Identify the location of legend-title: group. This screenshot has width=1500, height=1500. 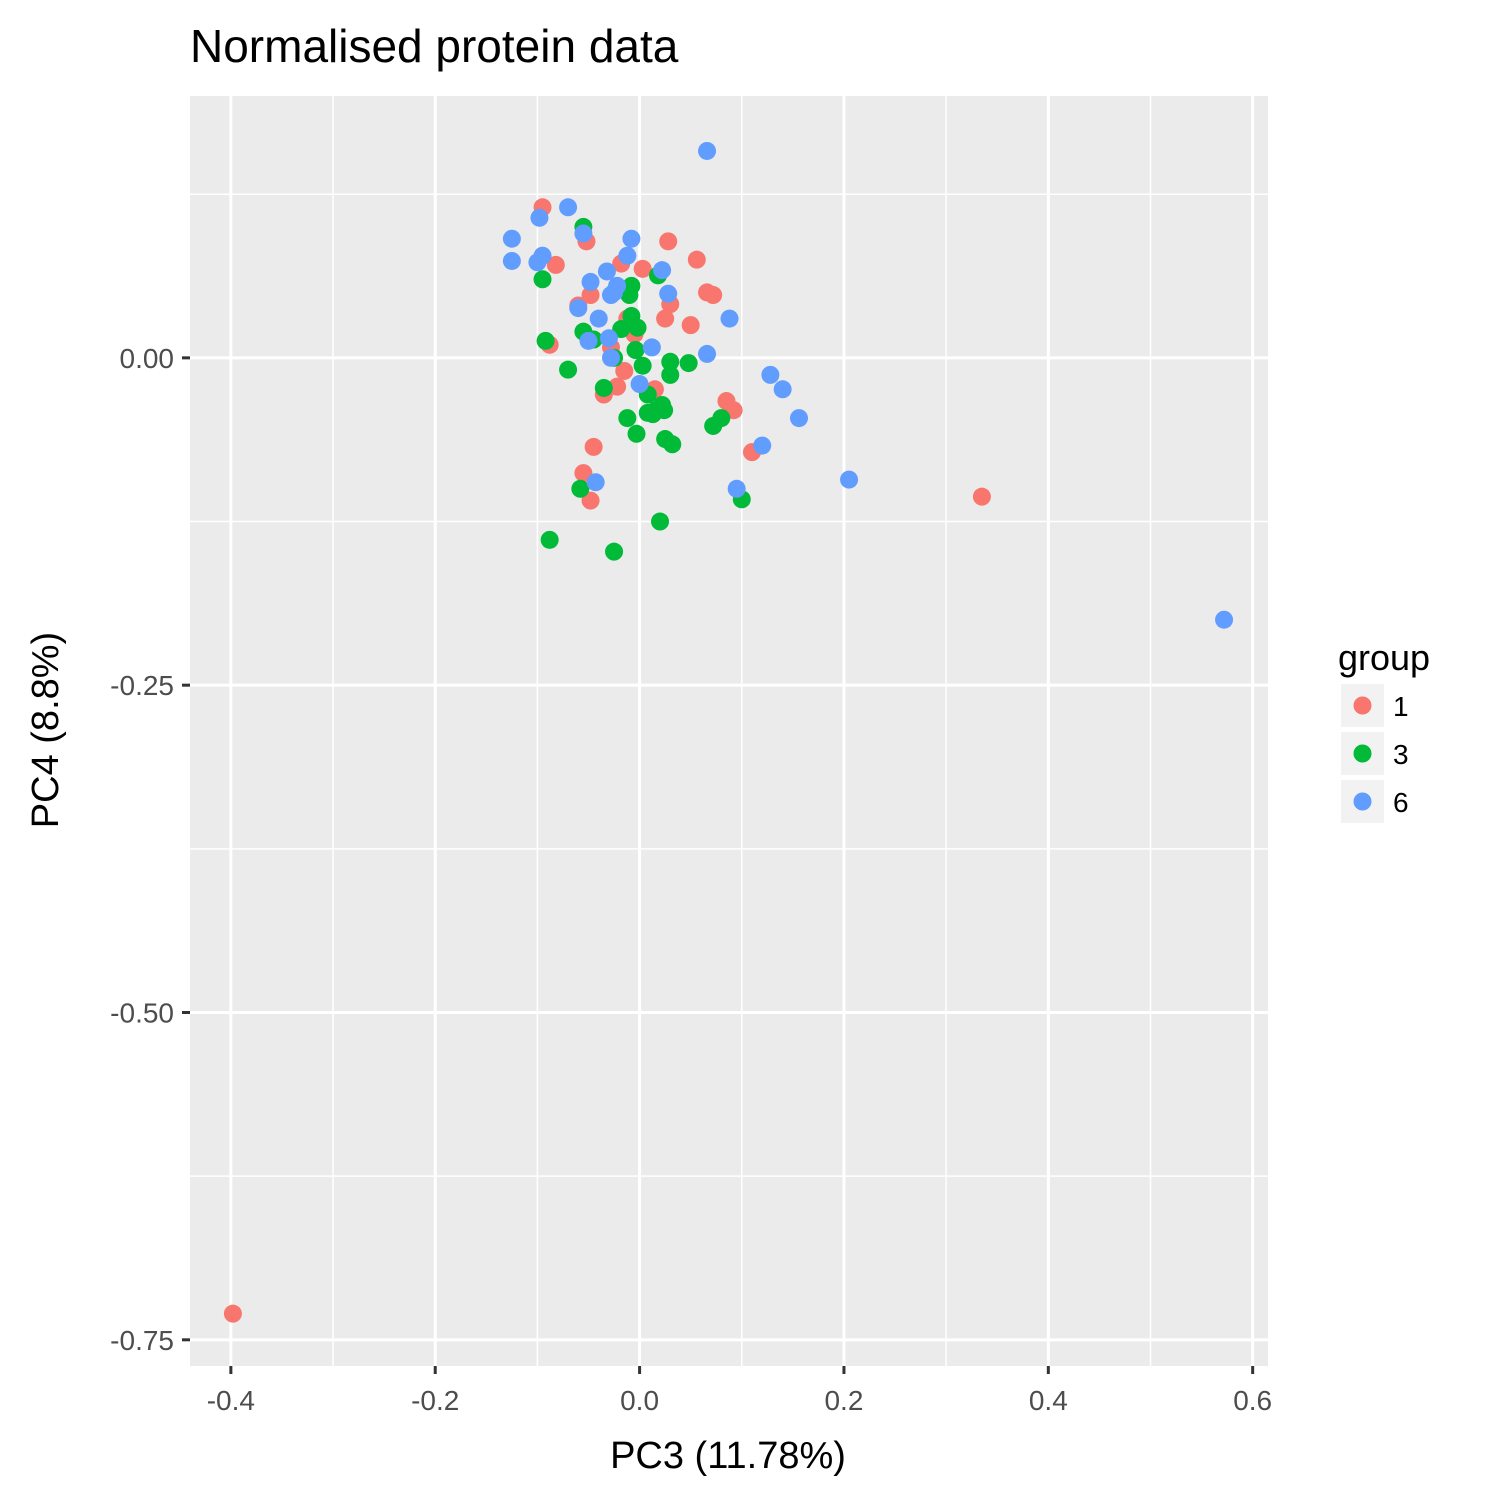
(1384, 657).